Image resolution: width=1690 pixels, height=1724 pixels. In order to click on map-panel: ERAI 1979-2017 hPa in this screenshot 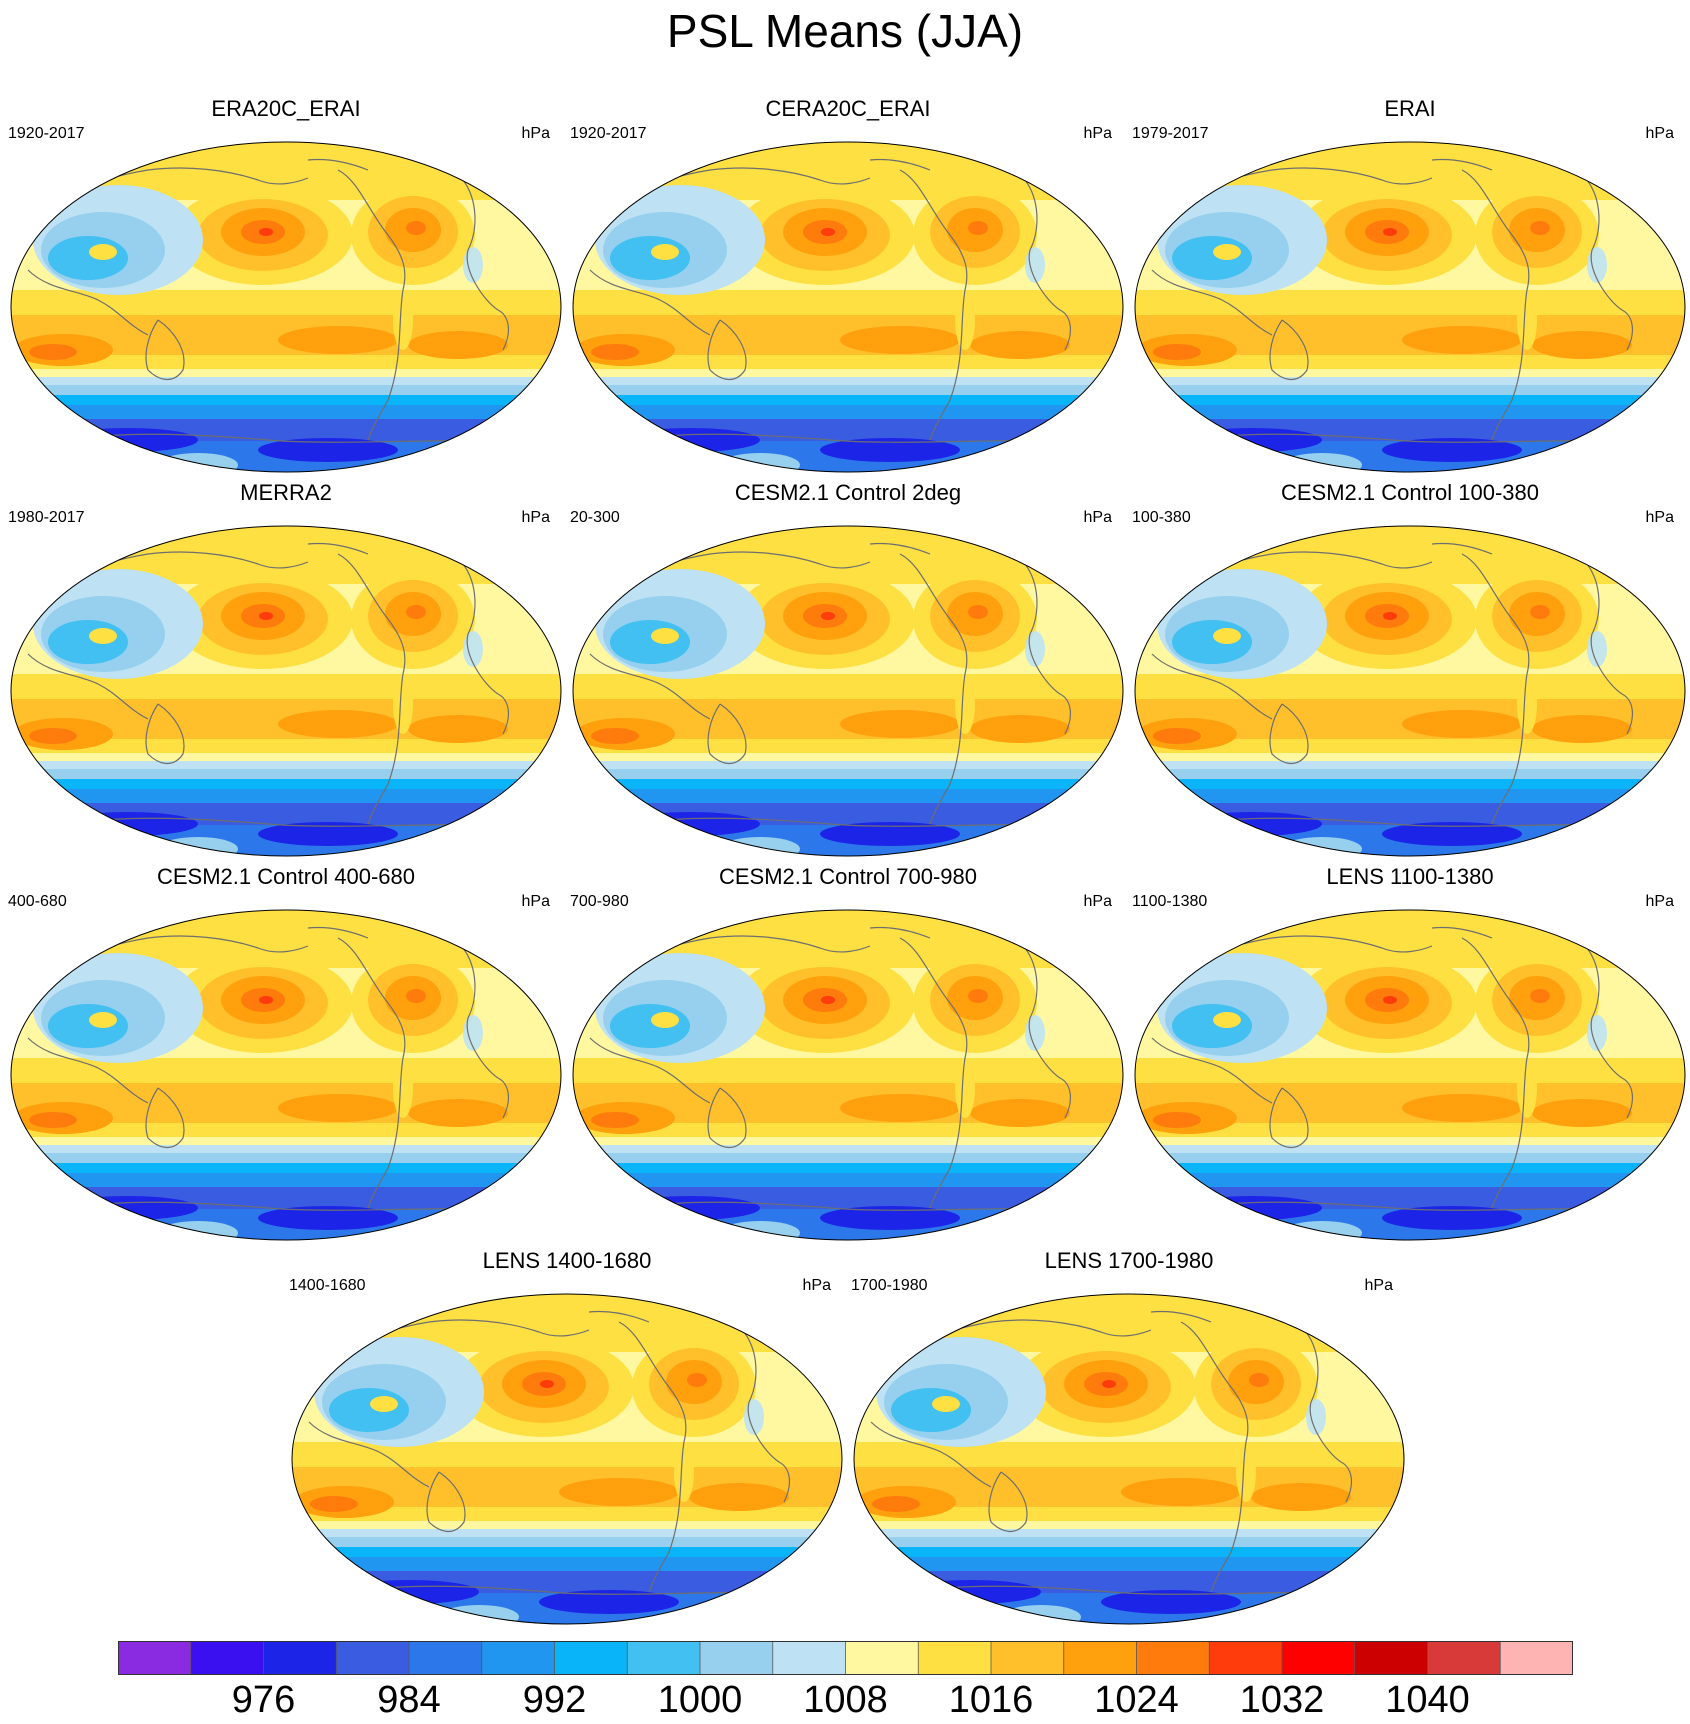, I will do `click(1410, 285)`.